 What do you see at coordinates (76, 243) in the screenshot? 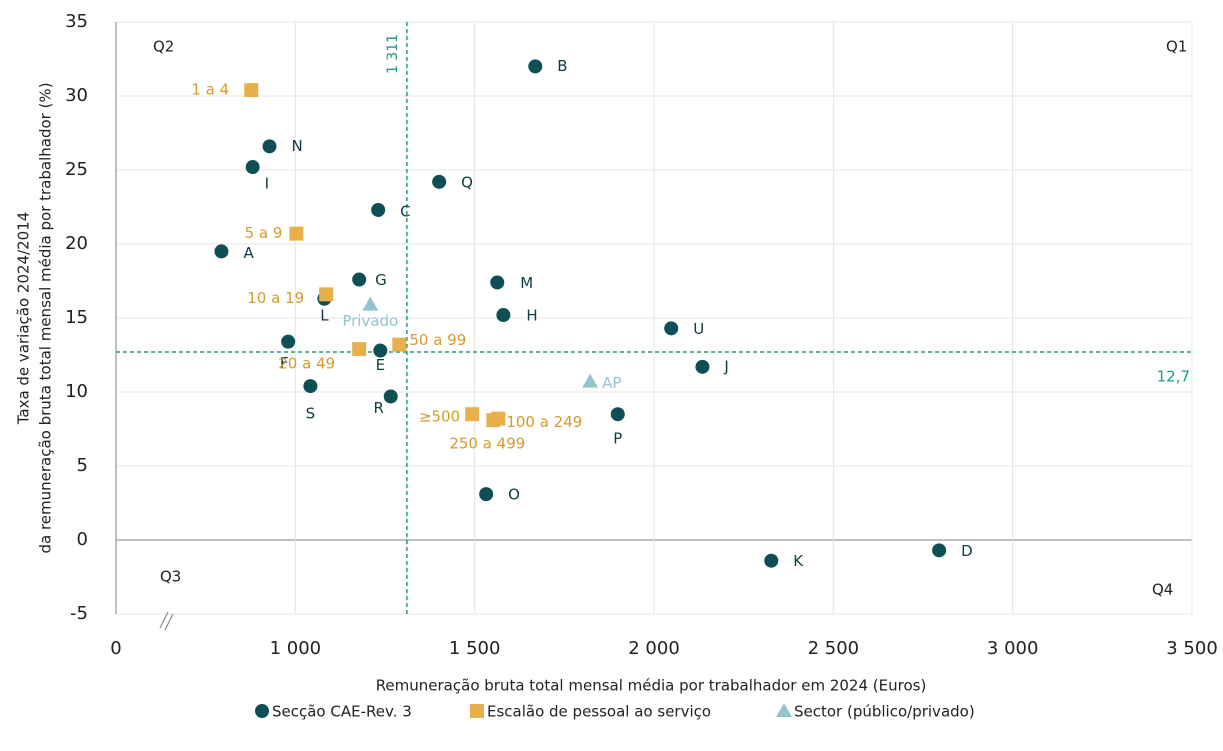
I see `y-tick-label: 20` at bounding box center [76, 243].